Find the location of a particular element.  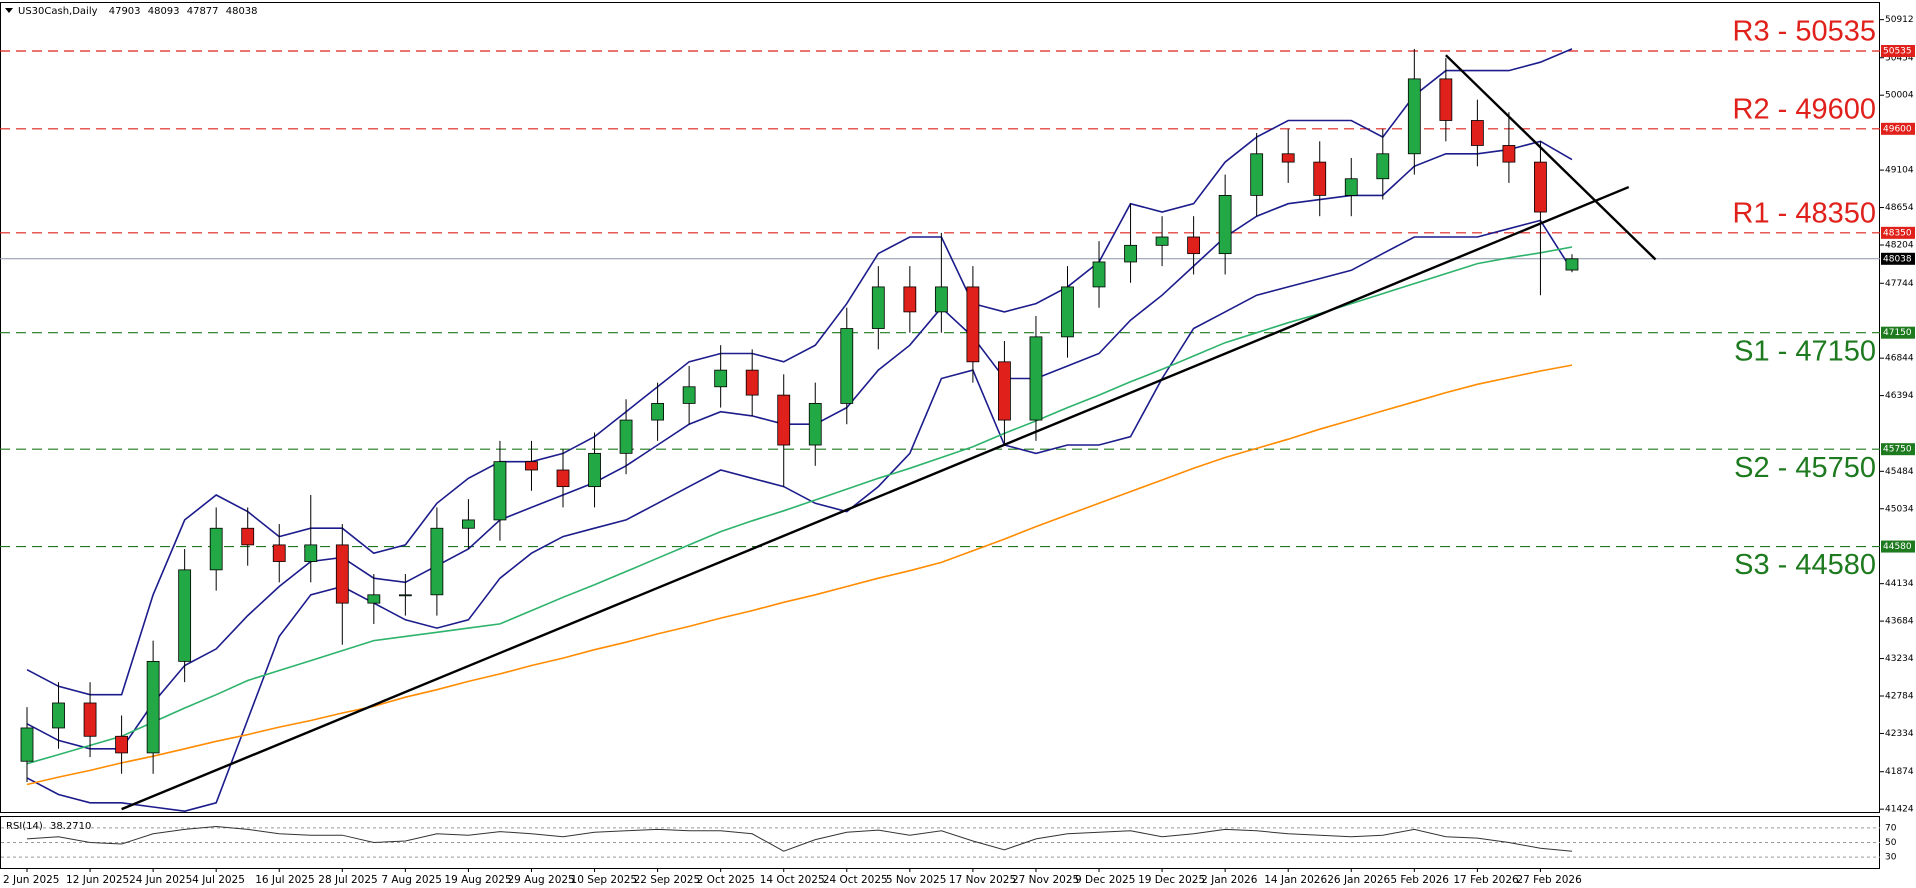

x-tick-label: 24 Jun 2025 is located at coordinates (160, 880).